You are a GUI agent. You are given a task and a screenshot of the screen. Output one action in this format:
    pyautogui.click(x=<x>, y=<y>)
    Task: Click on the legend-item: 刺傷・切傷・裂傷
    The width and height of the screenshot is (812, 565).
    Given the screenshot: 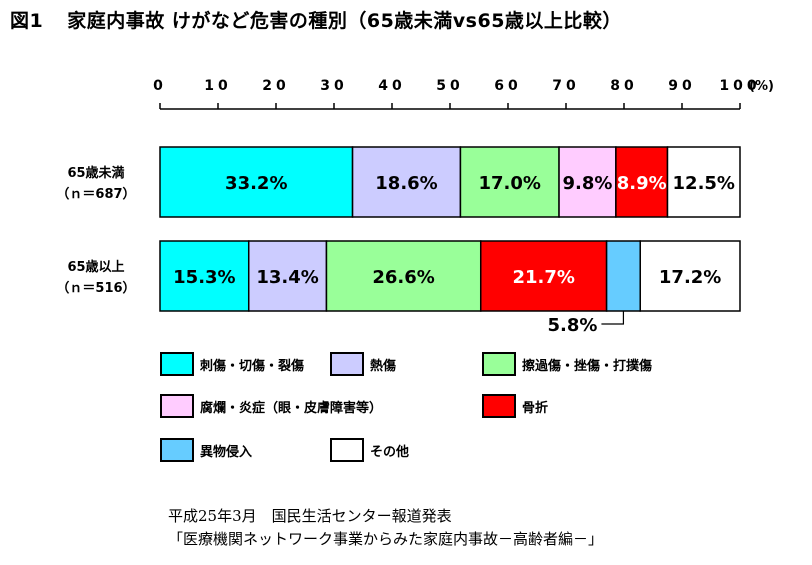 What is the action you would take?
    pyautogui.click(x=232, y=364)
    